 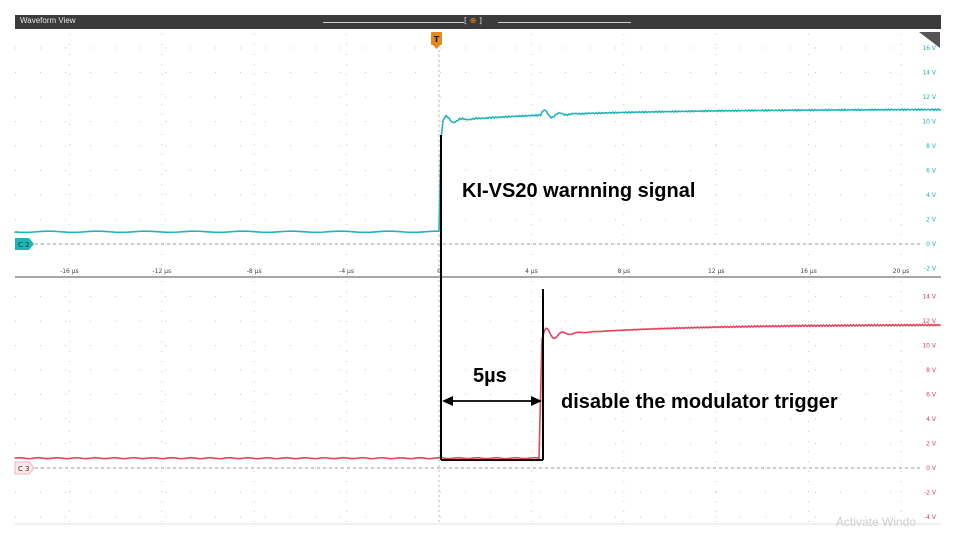 What do you see at coordinates (490, 376) in the screenshot?
I see `delay-annotation: 5µs` at bounding box center [490, 376].